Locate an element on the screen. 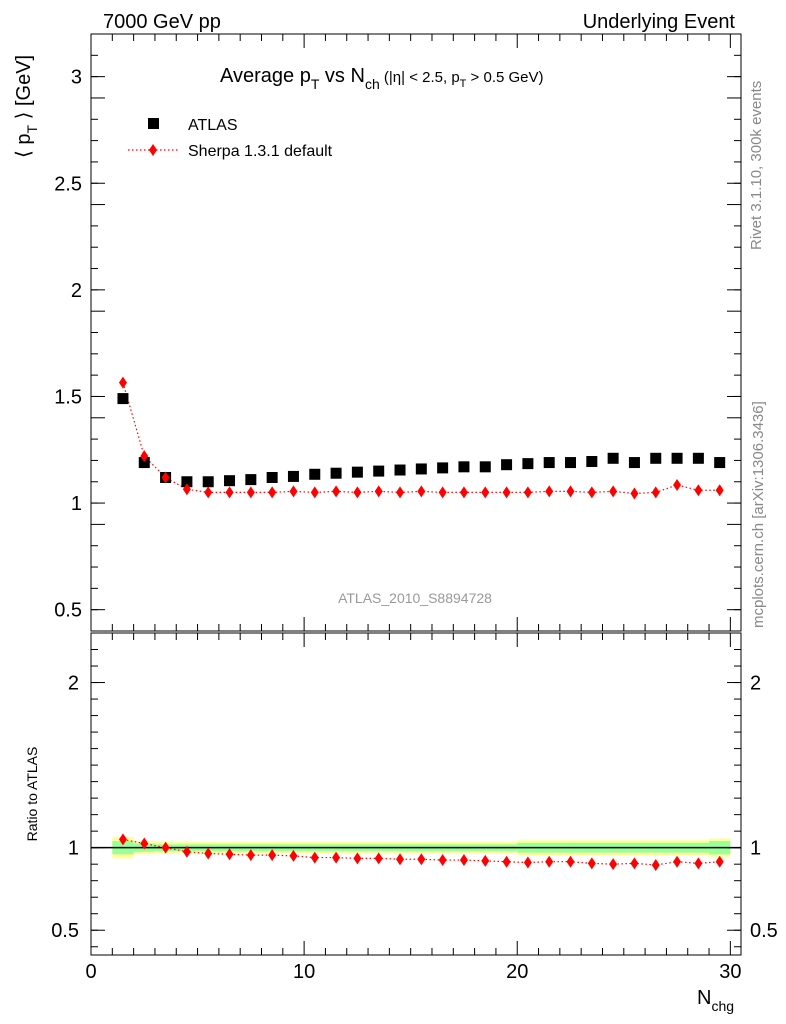  legend-atlas-marker is located at coordinates (153, 123).